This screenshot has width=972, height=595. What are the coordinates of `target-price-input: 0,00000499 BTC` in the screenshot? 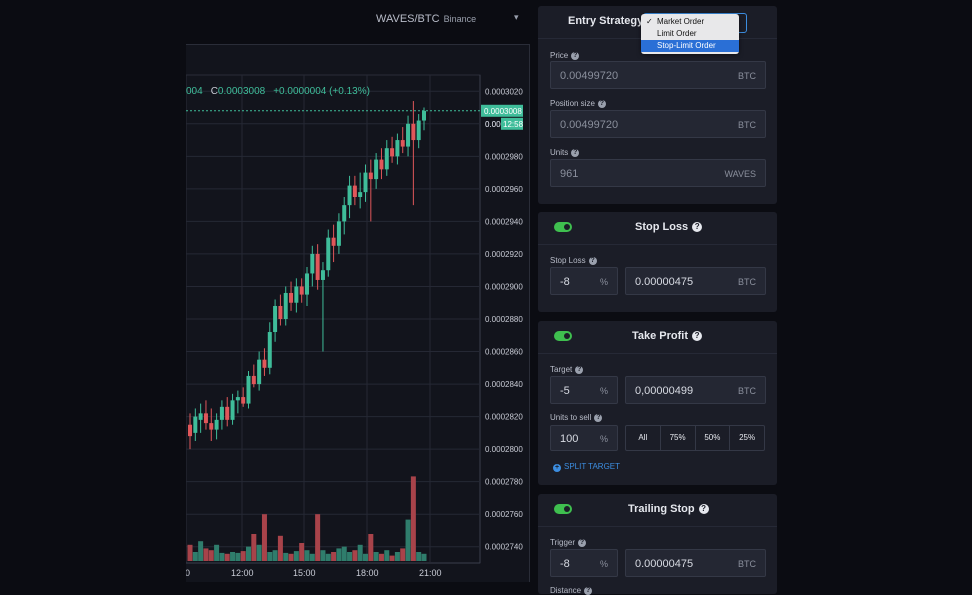 It's located at (695, 390).